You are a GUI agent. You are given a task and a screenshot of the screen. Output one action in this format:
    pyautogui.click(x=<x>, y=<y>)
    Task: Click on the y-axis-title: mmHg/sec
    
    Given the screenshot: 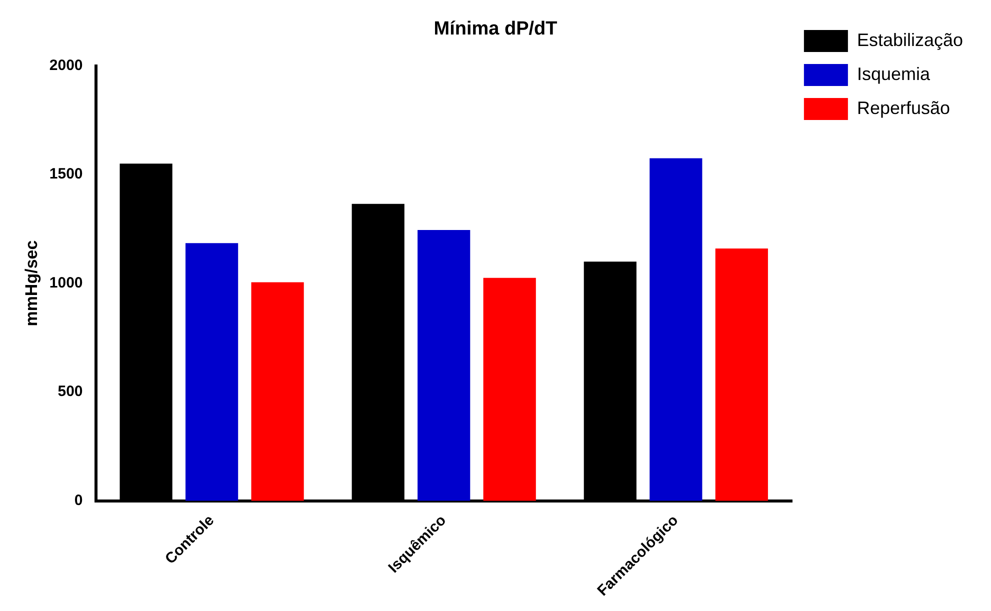 What is the action you would take?
    pyautogui.click(x=31, y=283)
    